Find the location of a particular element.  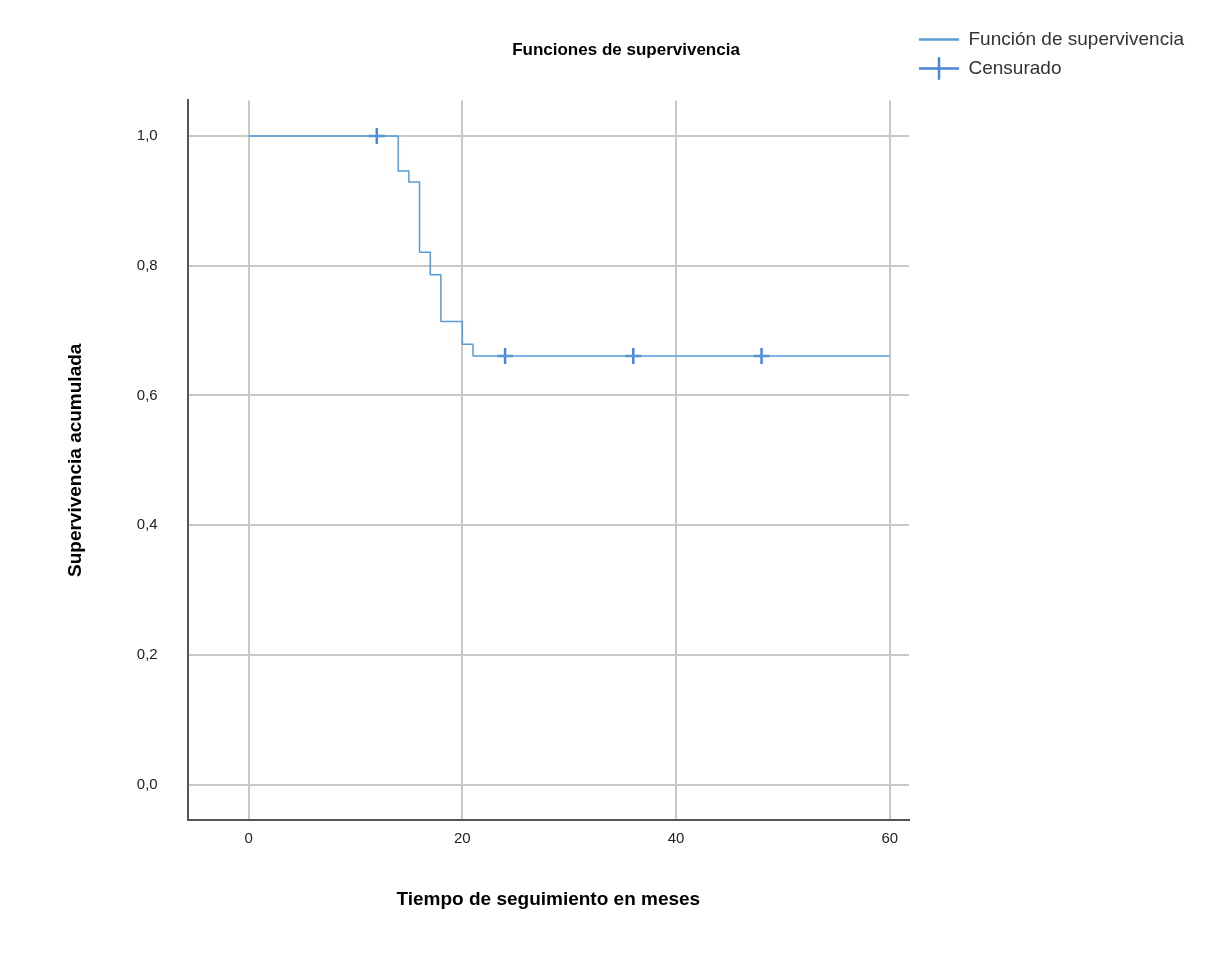

y-tick-label: 0,4 is located at coordinates (147, 524).